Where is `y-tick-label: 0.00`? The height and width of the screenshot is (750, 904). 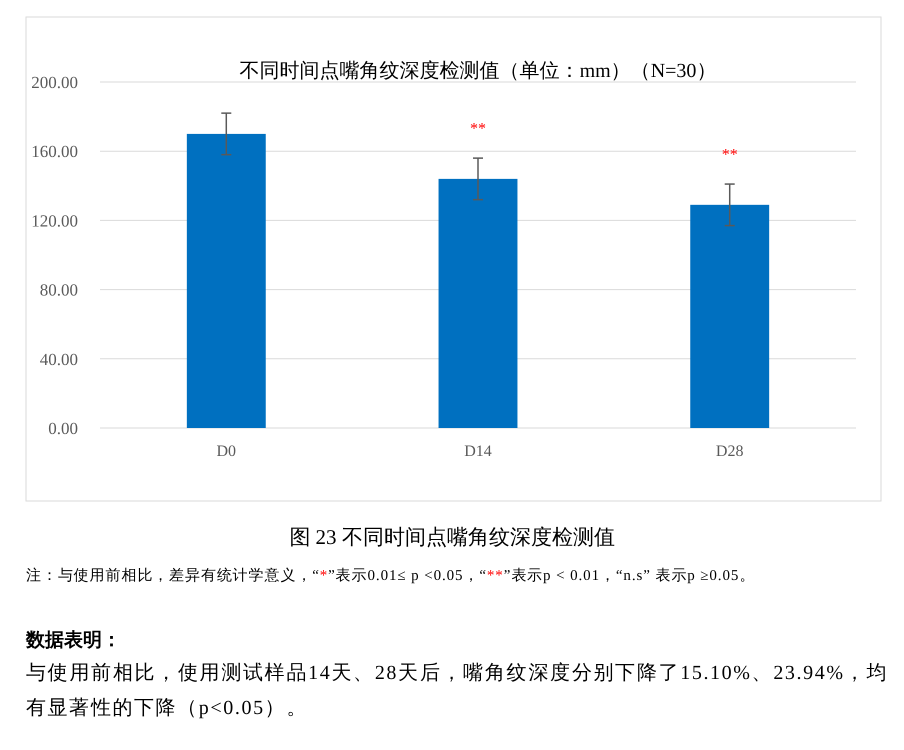
y-tick-label: 0.00 is located at coordinates (63, 428).